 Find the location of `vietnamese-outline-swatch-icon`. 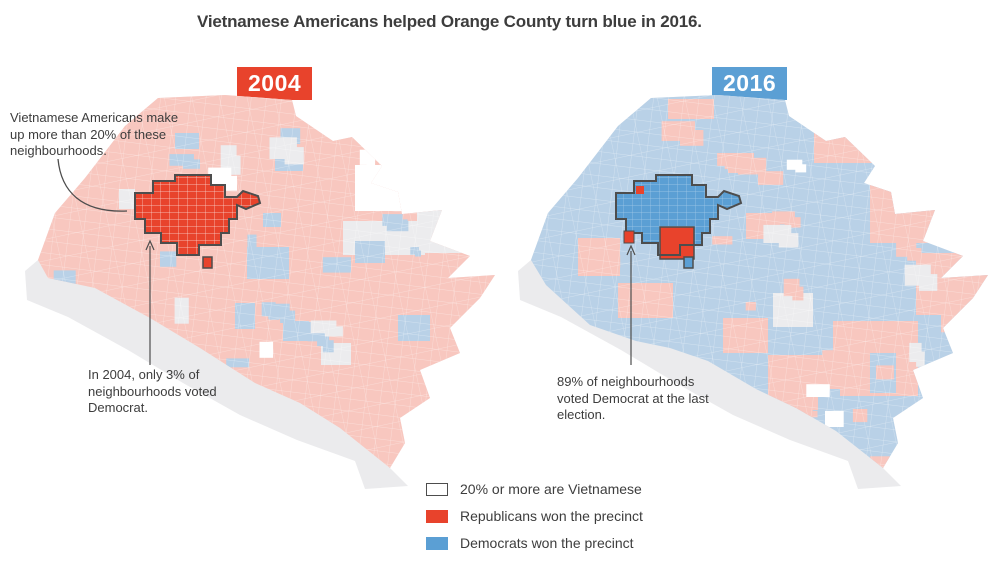

vietnamese-outline-swatch-icon is located at coordinates (437, 489).